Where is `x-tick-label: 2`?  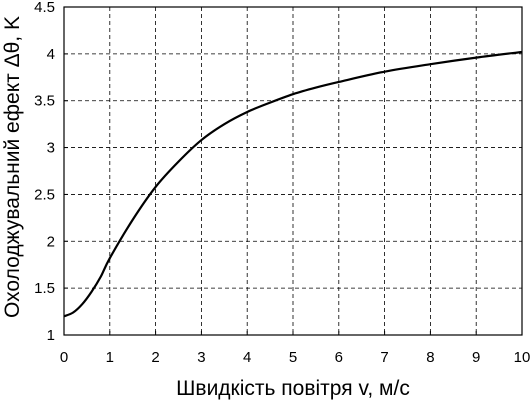 x-tick-label: 2 is located at coordinates (155, 357).